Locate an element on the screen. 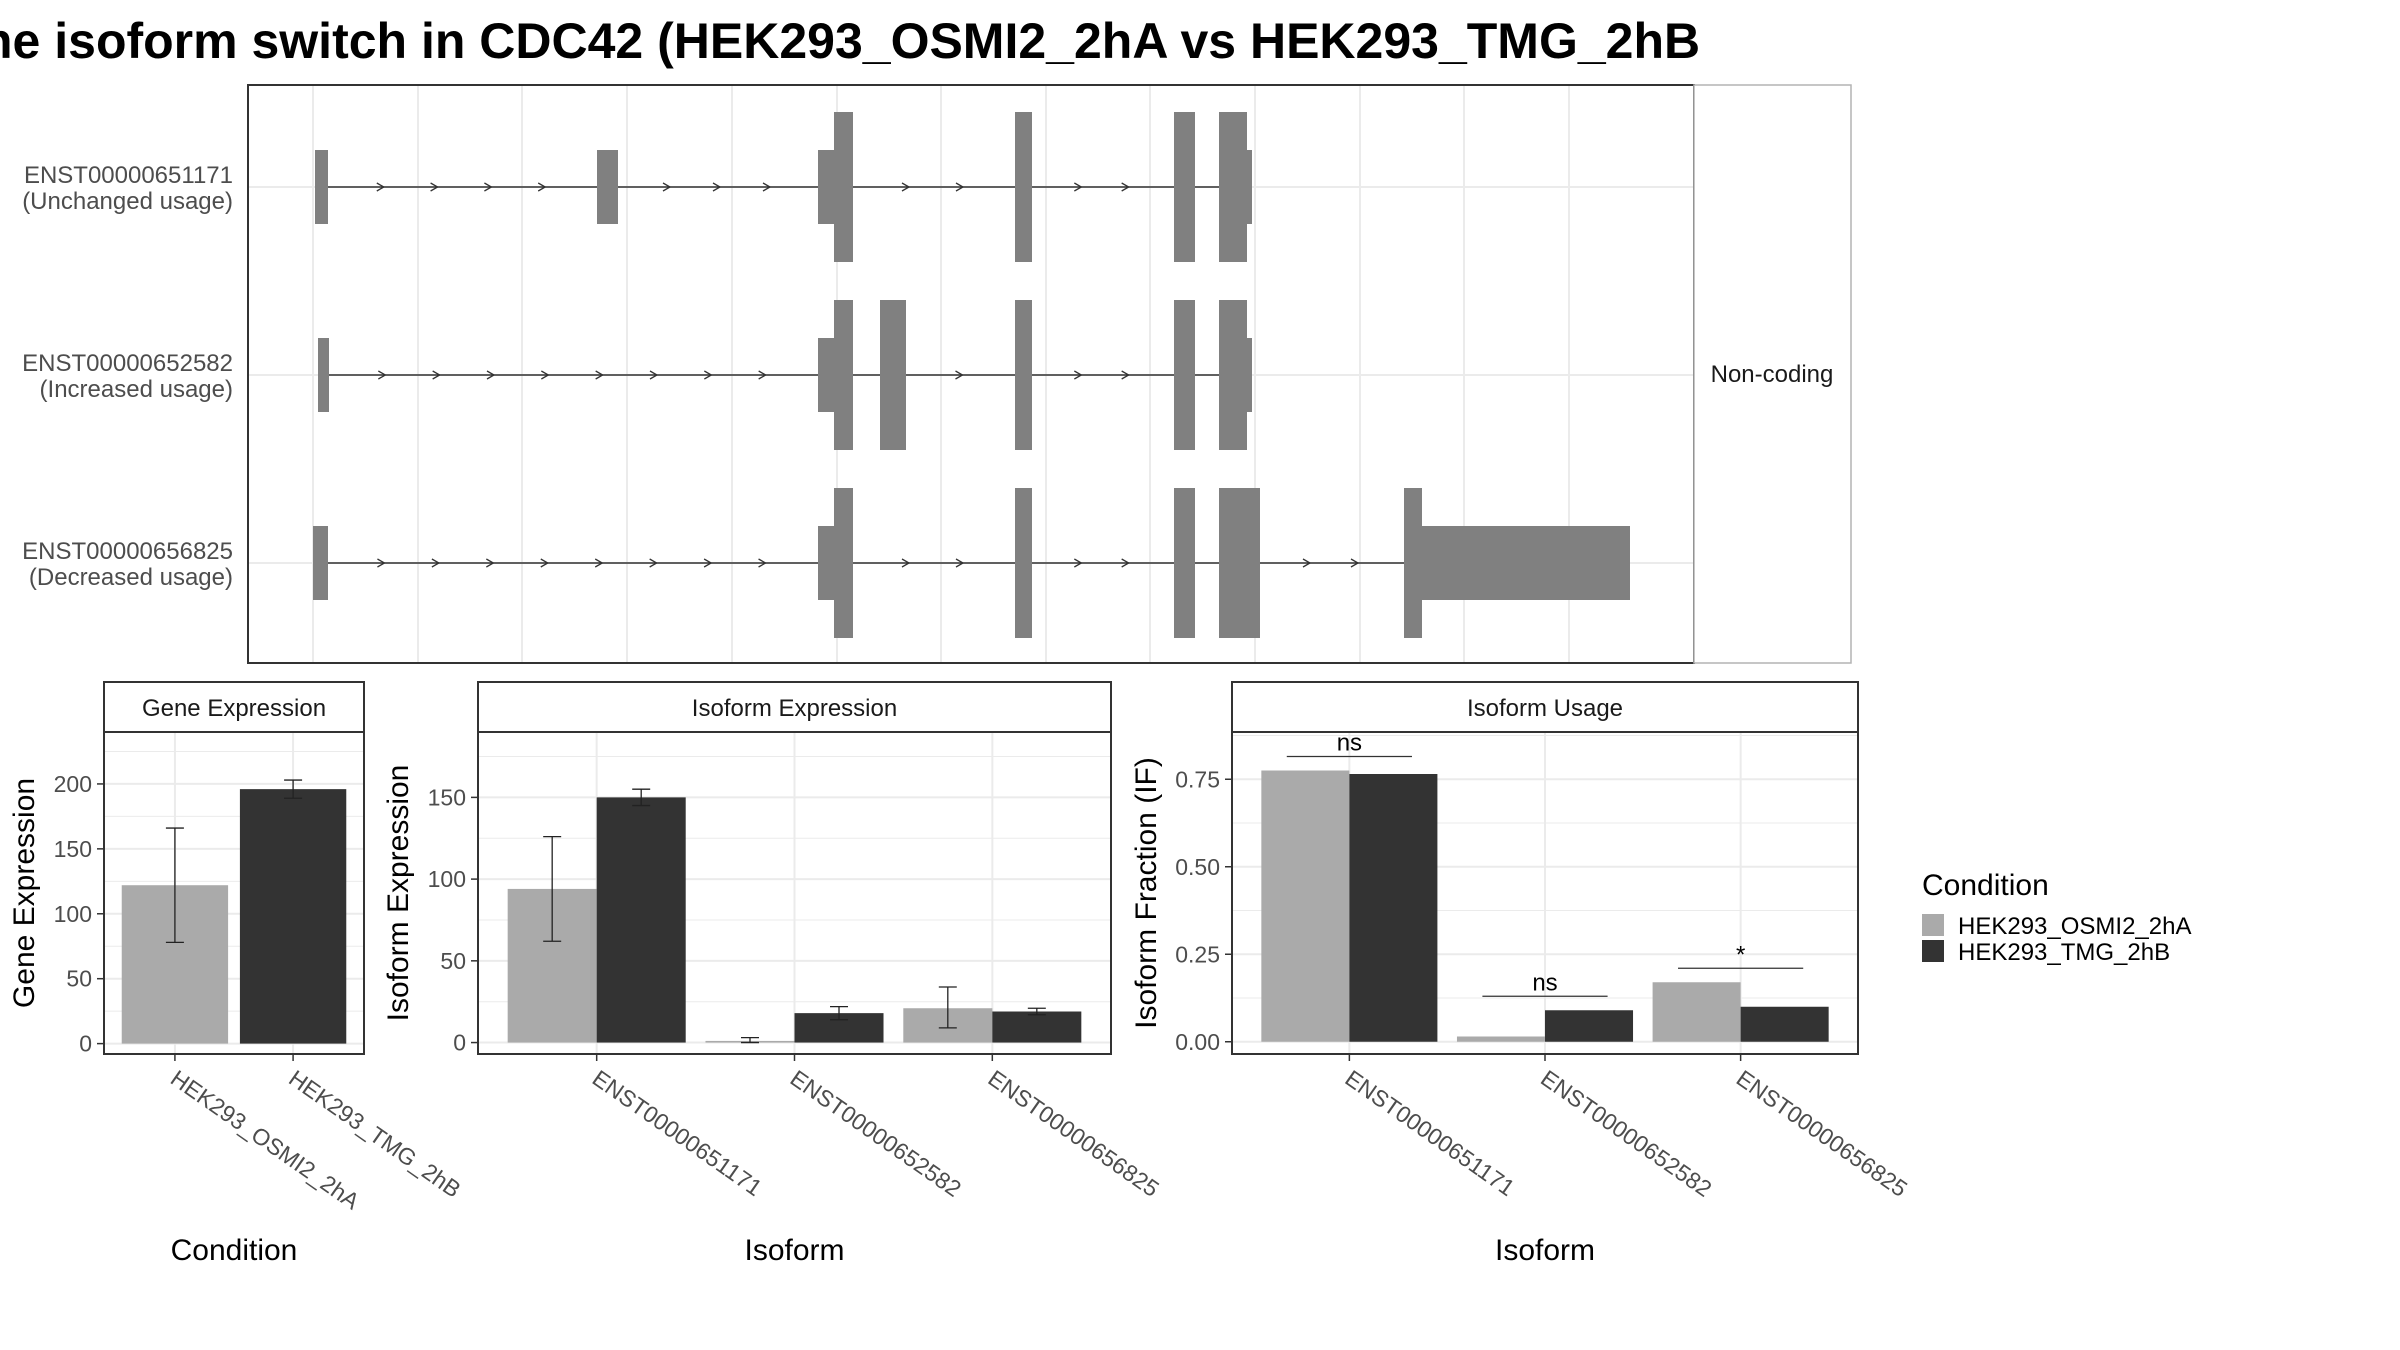 The height and width of the screenshot is (1350, 2400). y-tick-label: 200 is located at coordinates (73, 784).